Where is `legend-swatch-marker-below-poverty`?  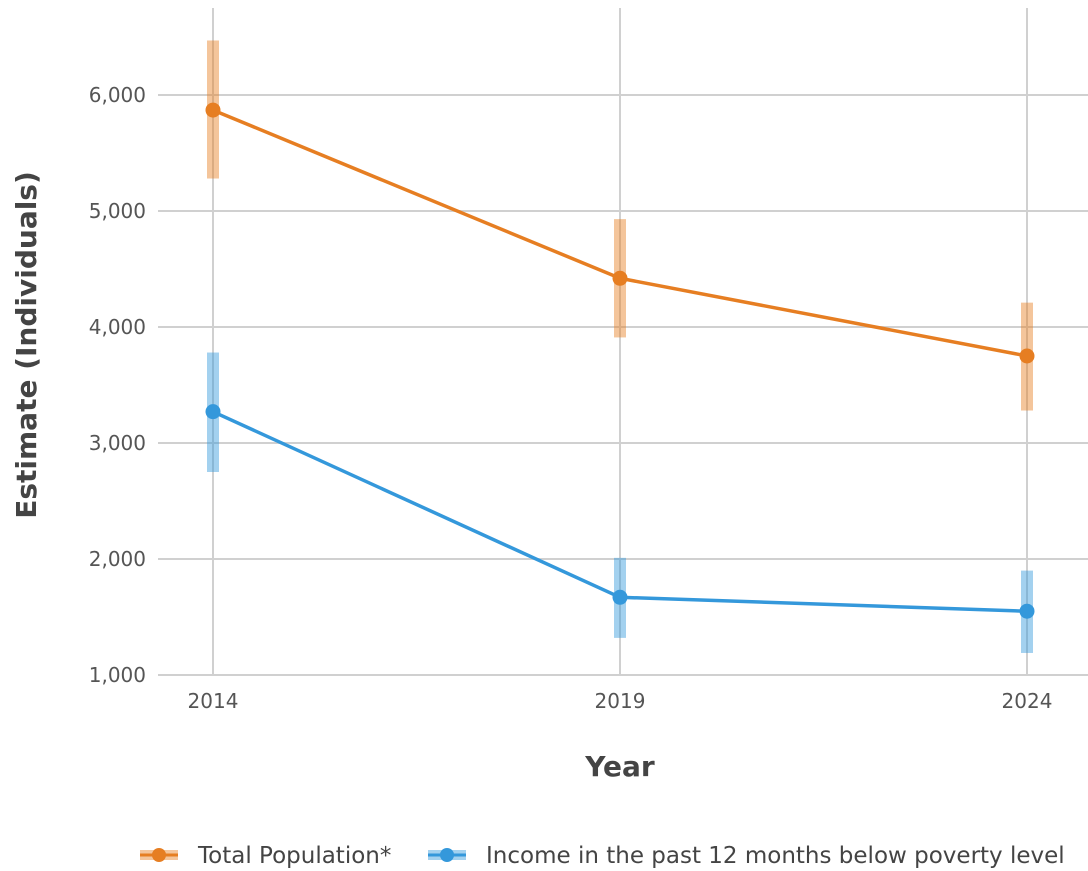 legend-swatch-marker-below-poverty is located at coordinates (447, 855).